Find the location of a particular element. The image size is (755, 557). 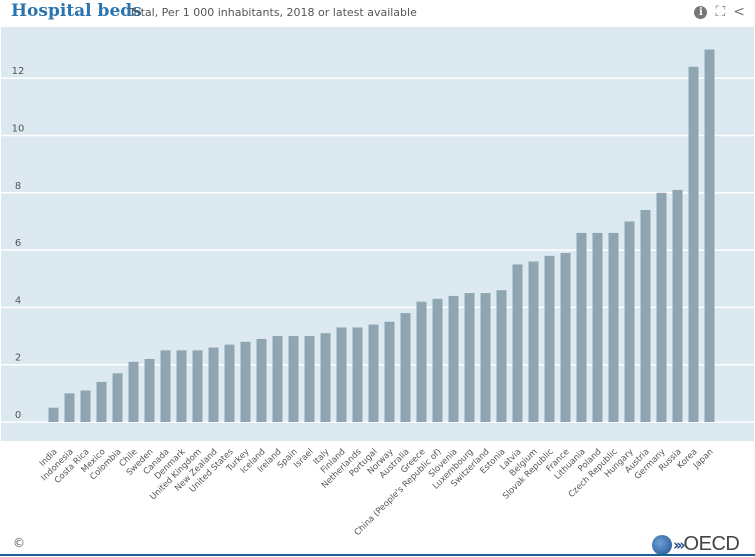

globe-icon is located at coordinates (662, 544).